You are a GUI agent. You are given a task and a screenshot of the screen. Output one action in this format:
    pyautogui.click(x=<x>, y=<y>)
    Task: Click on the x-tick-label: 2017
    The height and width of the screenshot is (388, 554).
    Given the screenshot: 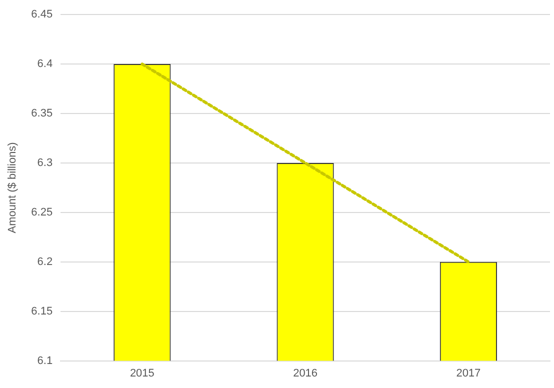 What is the action you would take?
    pyautogui.click(x=468, y=373)
    